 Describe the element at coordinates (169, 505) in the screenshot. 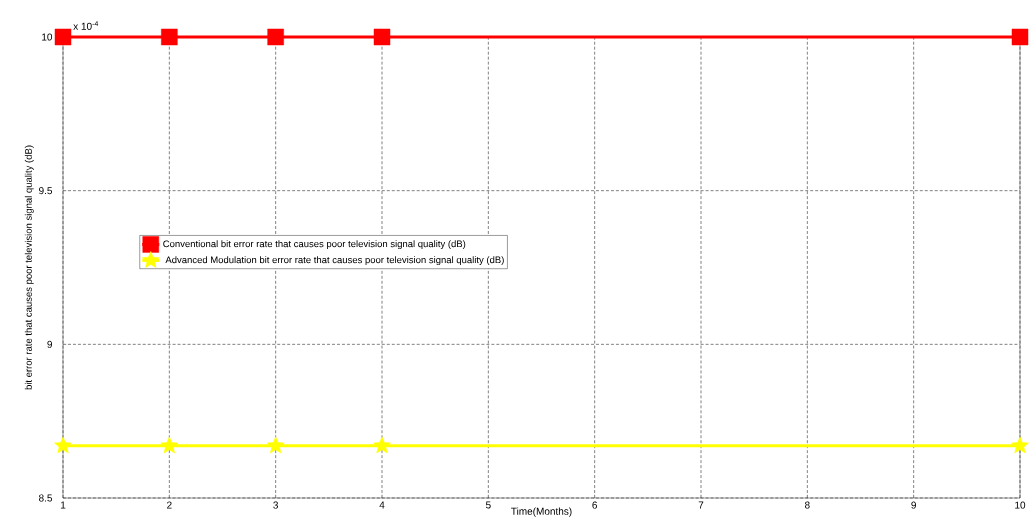

I see `x-tick-label: 2` at that location.